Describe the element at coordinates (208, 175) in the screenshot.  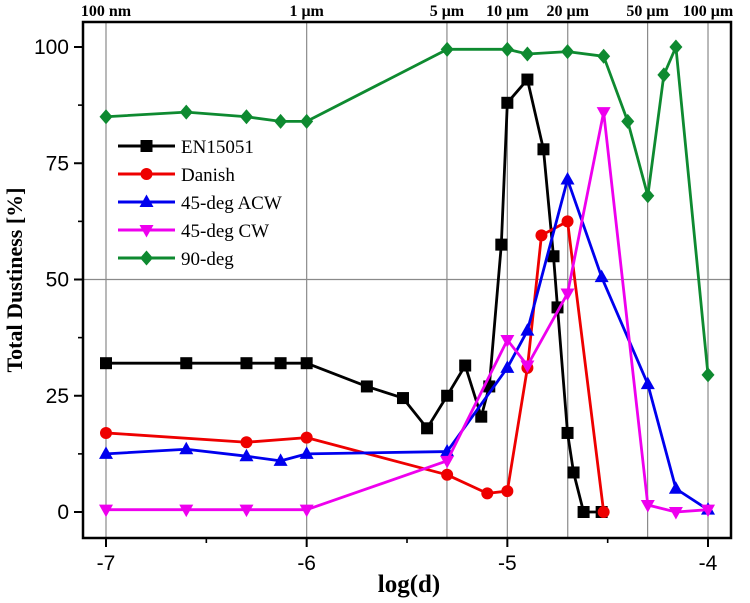
I see `legend-label: Danish` at that location.